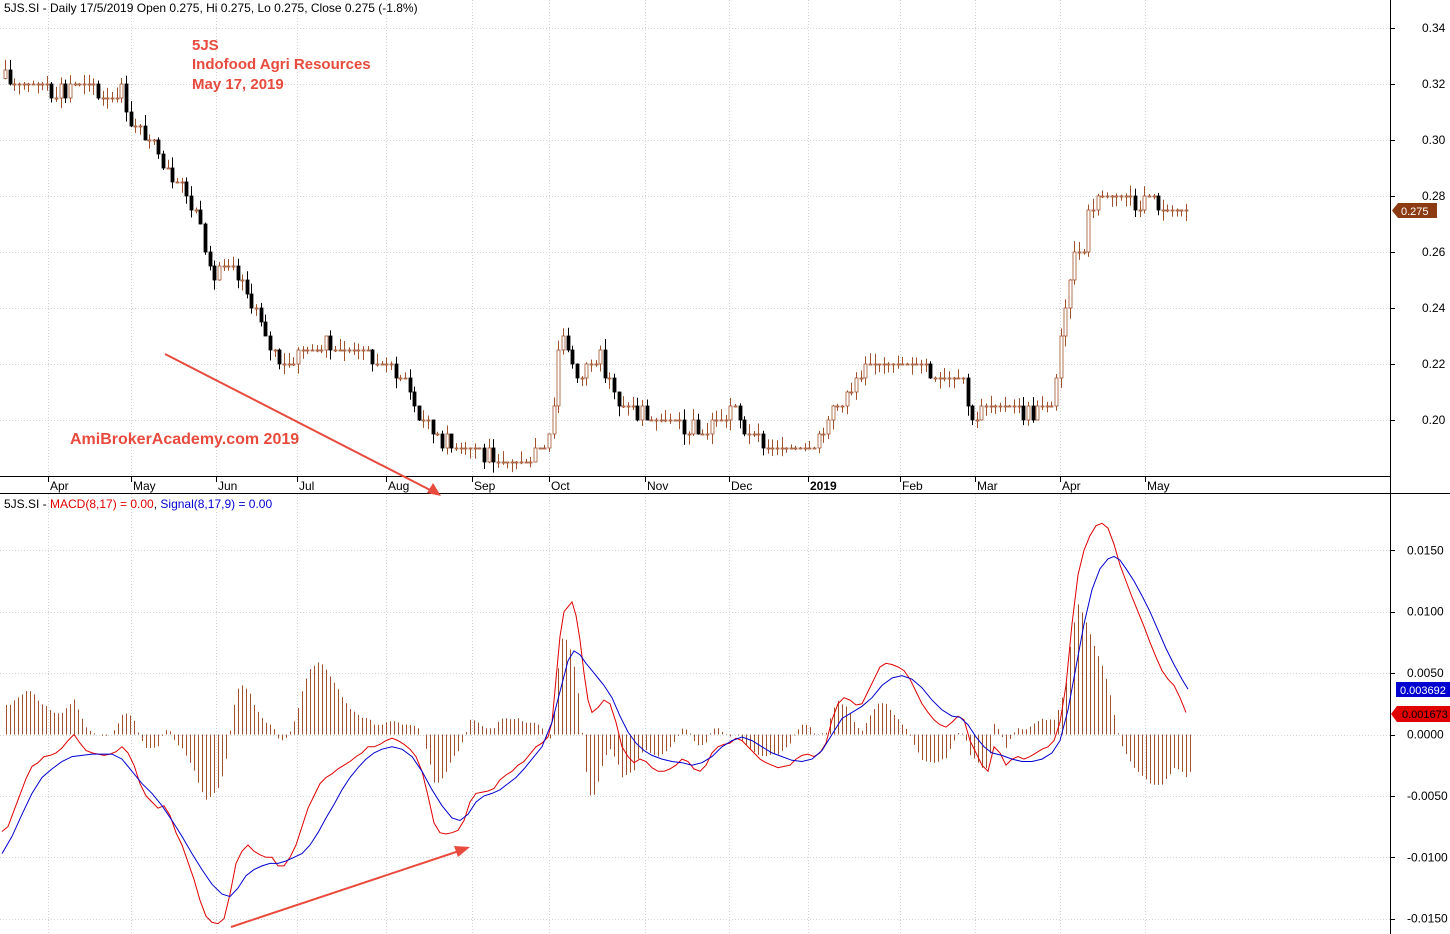 This screenshot has width=1450, height=934. I want to click on x-tick-label: Nov, so click(657, 486).